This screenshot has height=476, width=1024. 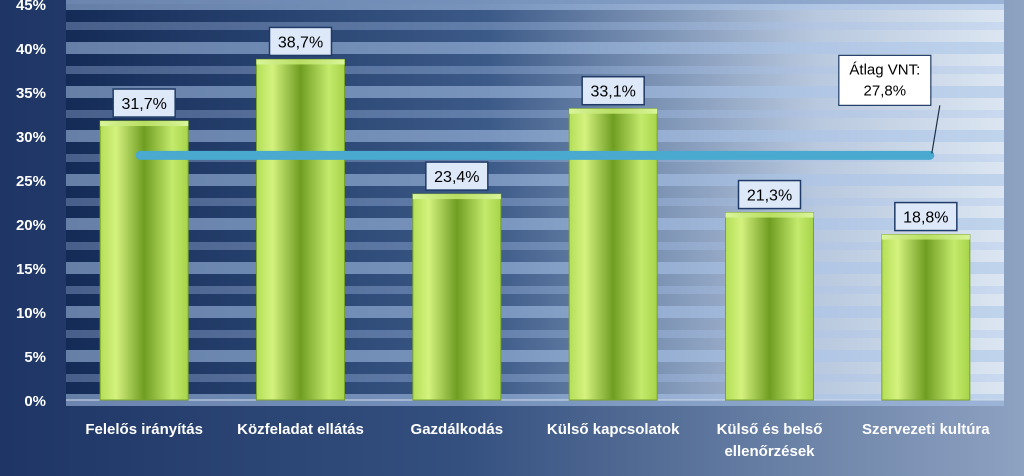 What do you see at coordinates (35, 401) in the screenshot?
I see `y-tick-label: 0%` at bounding box center [35, 401].